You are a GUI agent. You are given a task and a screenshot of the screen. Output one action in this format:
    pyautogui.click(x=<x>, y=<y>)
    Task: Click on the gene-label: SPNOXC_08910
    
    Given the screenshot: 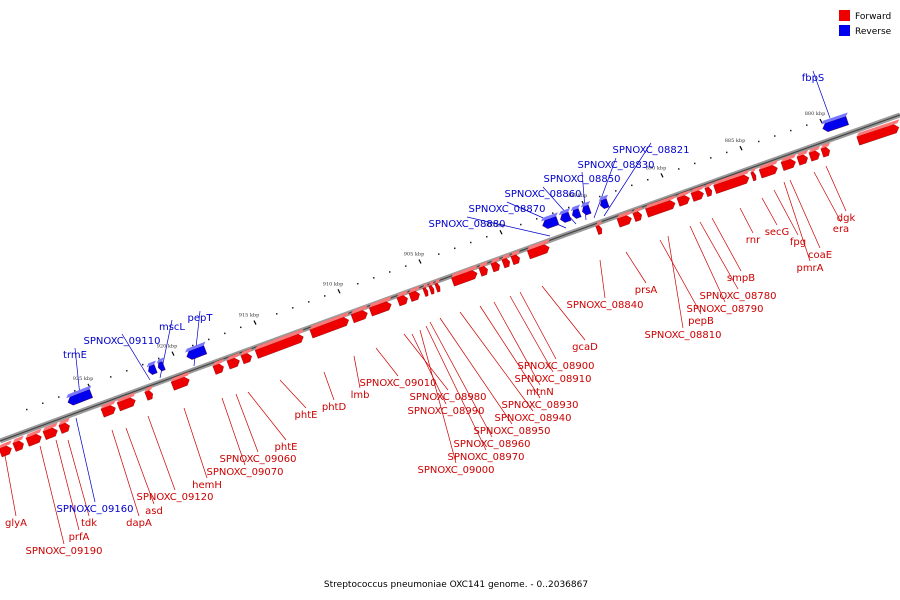 What is the action you would take?
    pyautogui.click(x=552, y=379)
    